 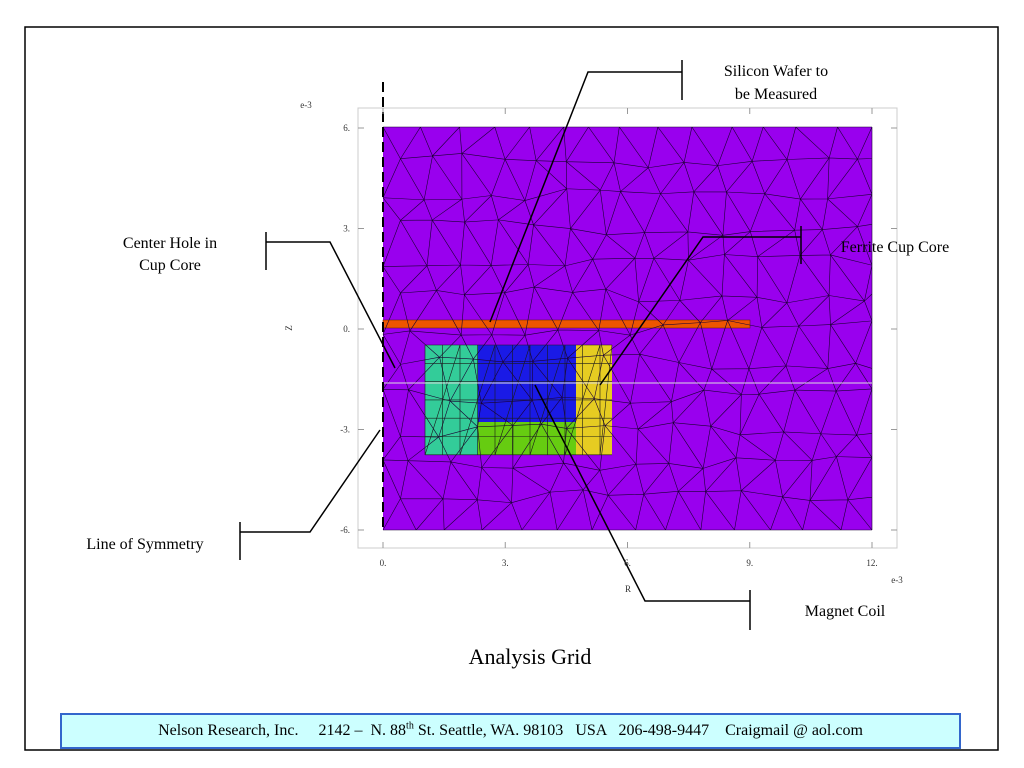 What do you see at coordinates (776, 71) in the screenshot?
I see `callout-text: Silicon Wafer to` at bounding box center [776, 71].